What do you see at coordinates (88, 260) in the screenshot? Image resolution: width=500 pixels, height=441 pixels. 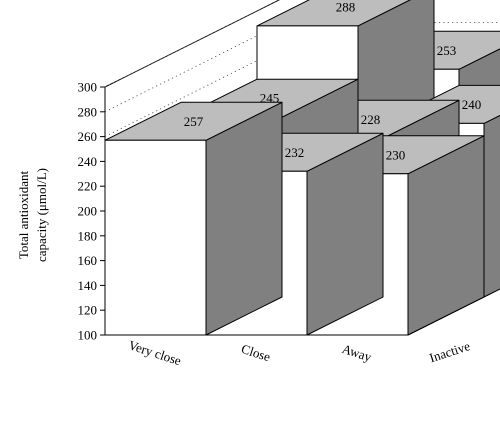 I see `y-tick-label: 160` at bounding box center [88, 260].